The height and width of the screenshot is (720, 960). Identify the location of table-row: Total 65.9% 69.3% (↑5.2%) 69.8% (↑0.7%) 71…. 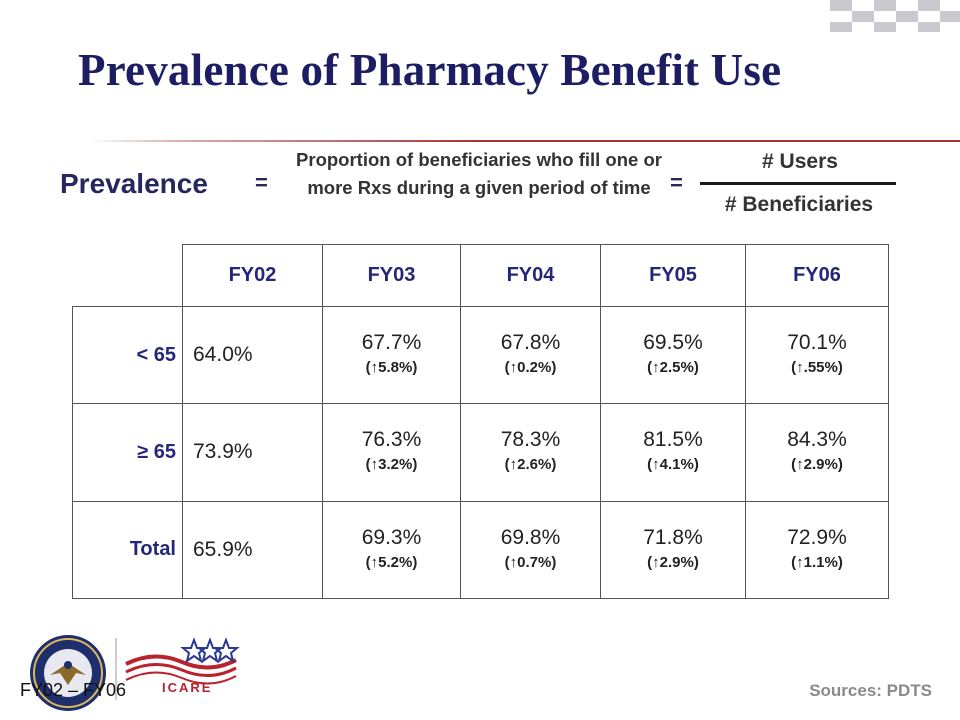
(480, 550).